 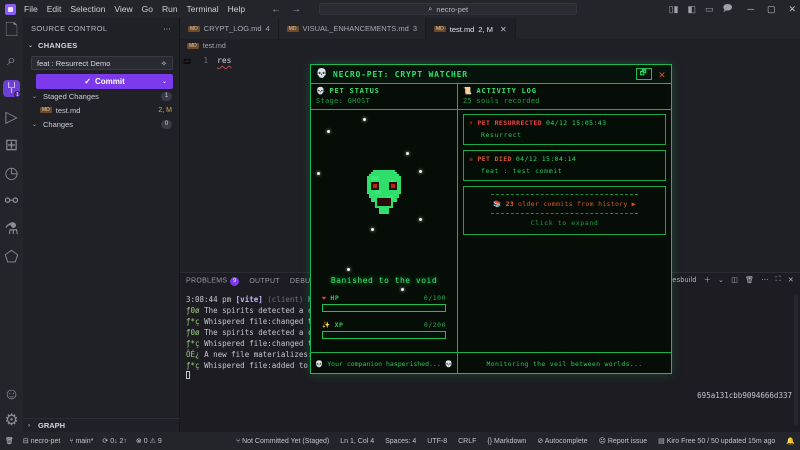 I want to click on status-trash-icon: 🗑, so click(x=9, y=441).